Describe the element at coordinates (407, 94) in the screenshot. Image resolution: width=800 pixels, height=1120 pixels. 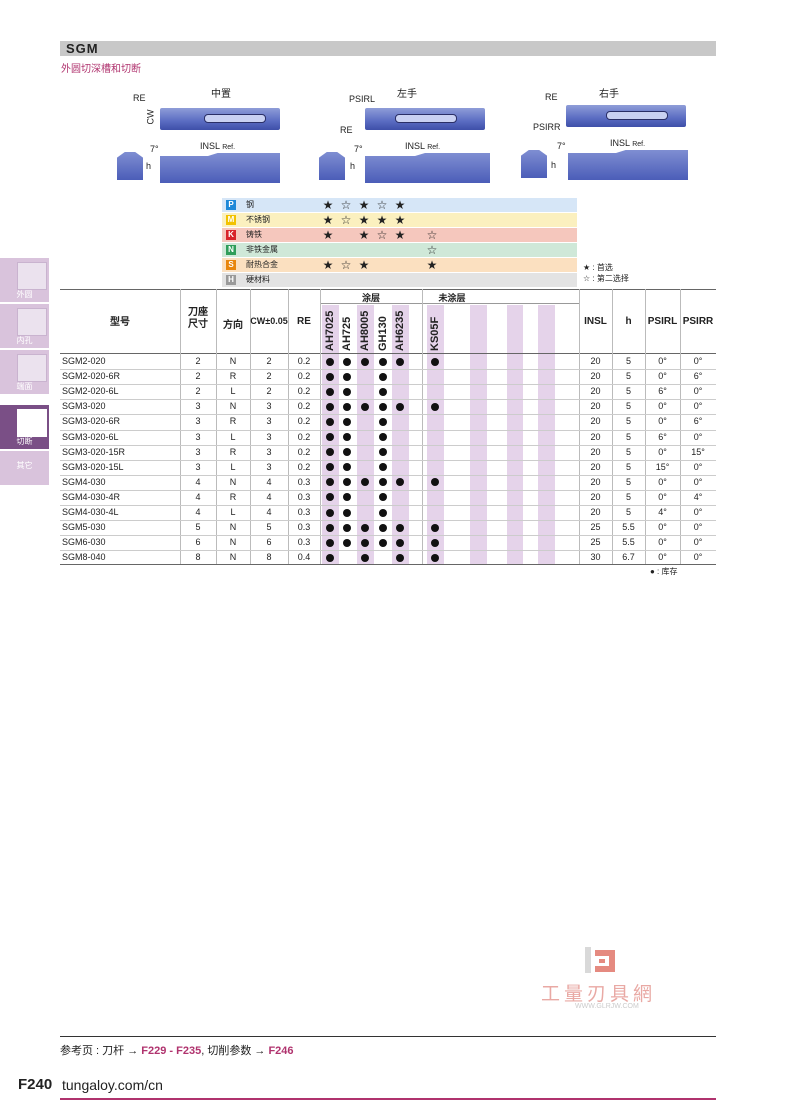
I see `view-left-label: 左手` at that location.